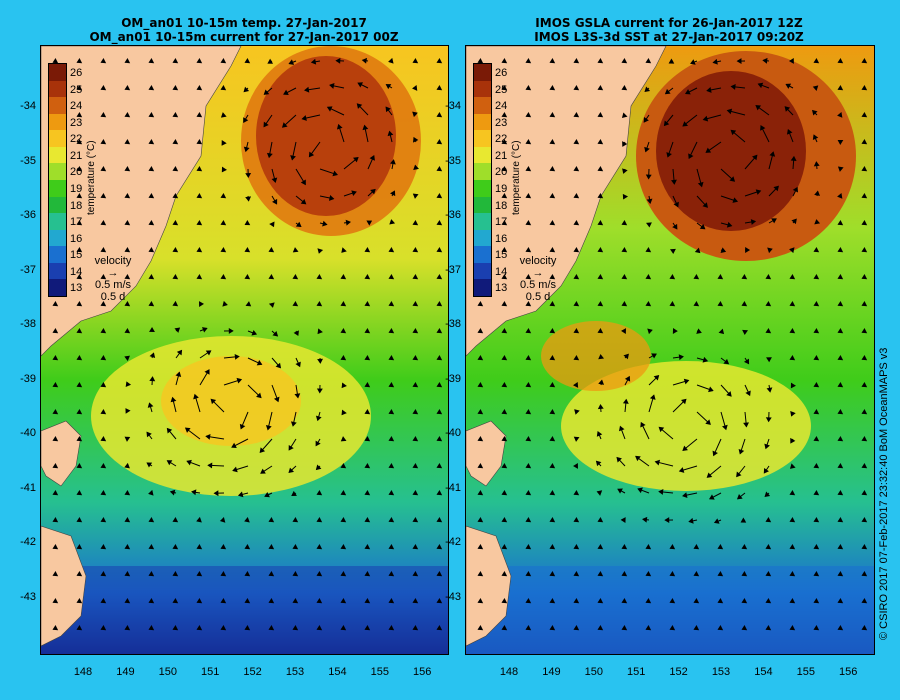 The width and height of the screenshot is (900, 700). What do you see at coordinates (28, 269) in the screenshot?
I see `latitude-label: -37` at bounding box center [28, 269].